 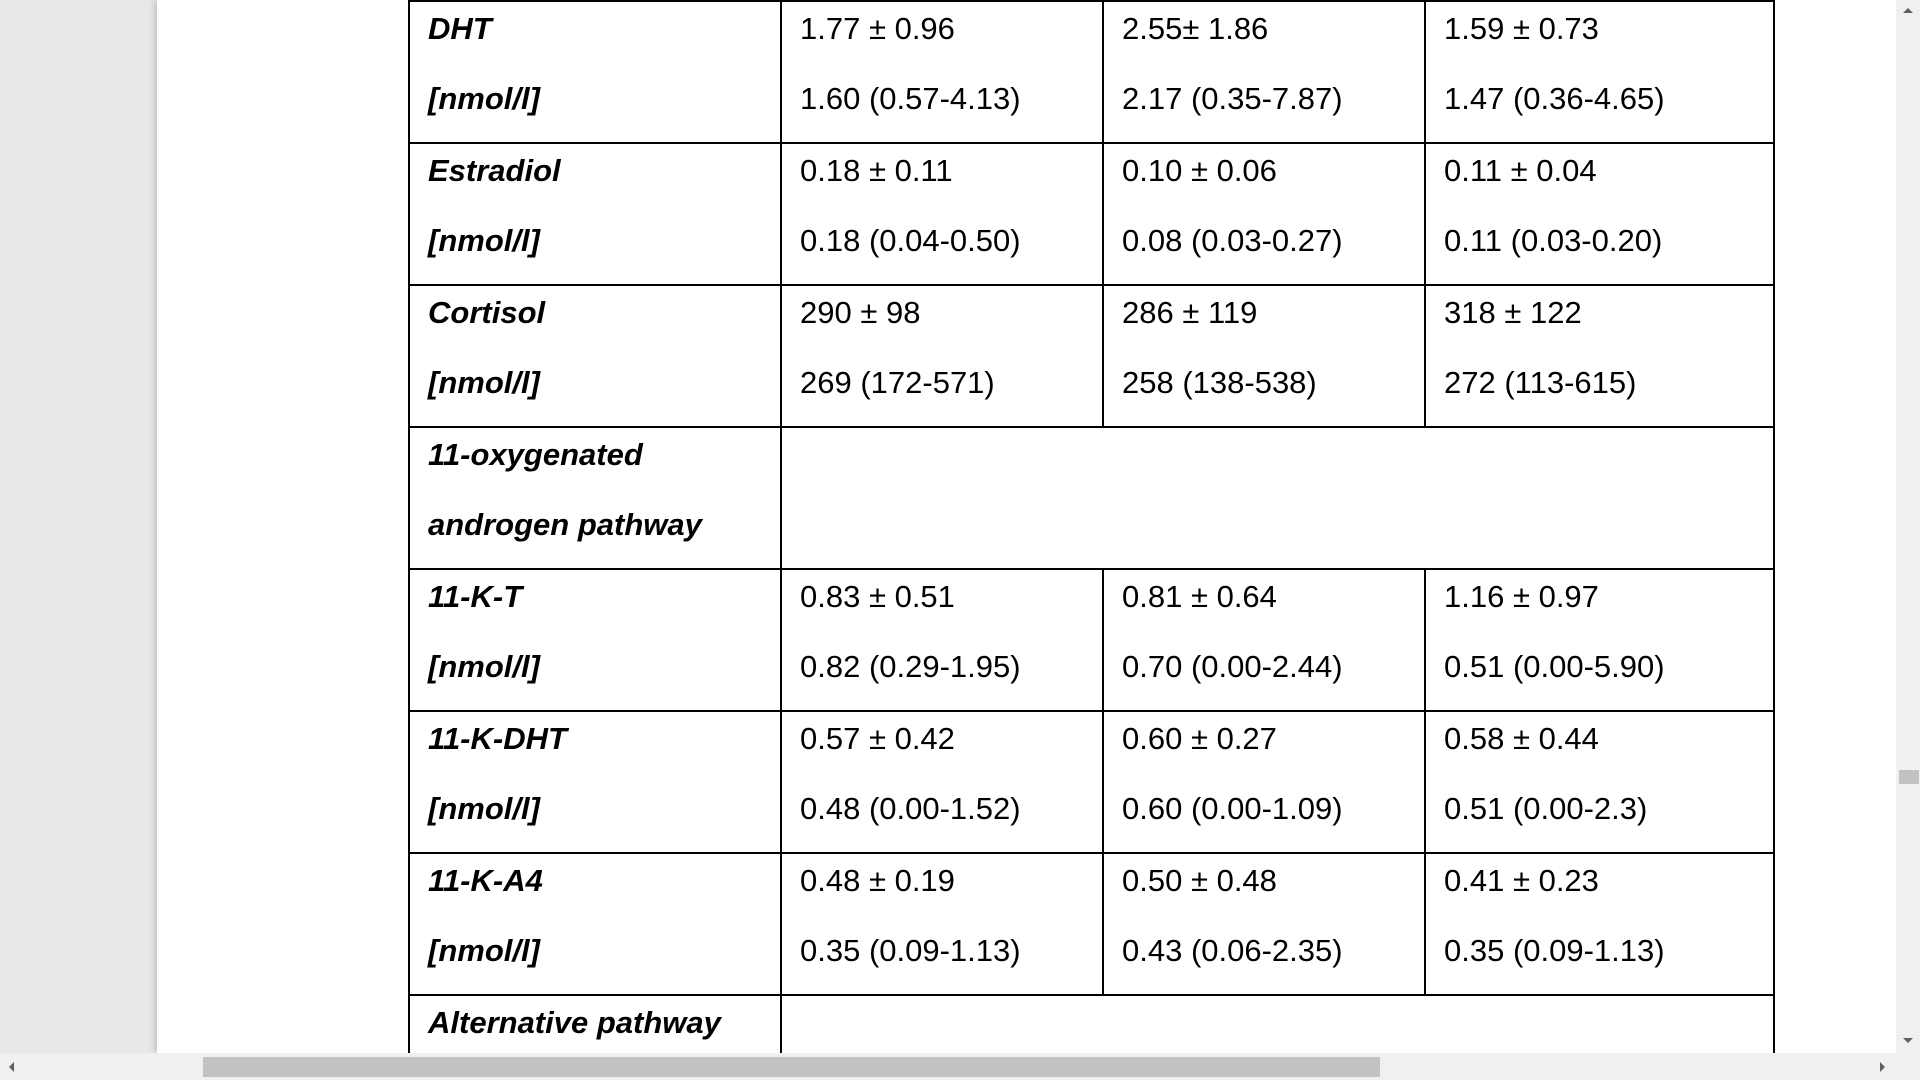 I want to click on median-range: 0.11 (0.03-0.20), so click(x=1553, y=240).